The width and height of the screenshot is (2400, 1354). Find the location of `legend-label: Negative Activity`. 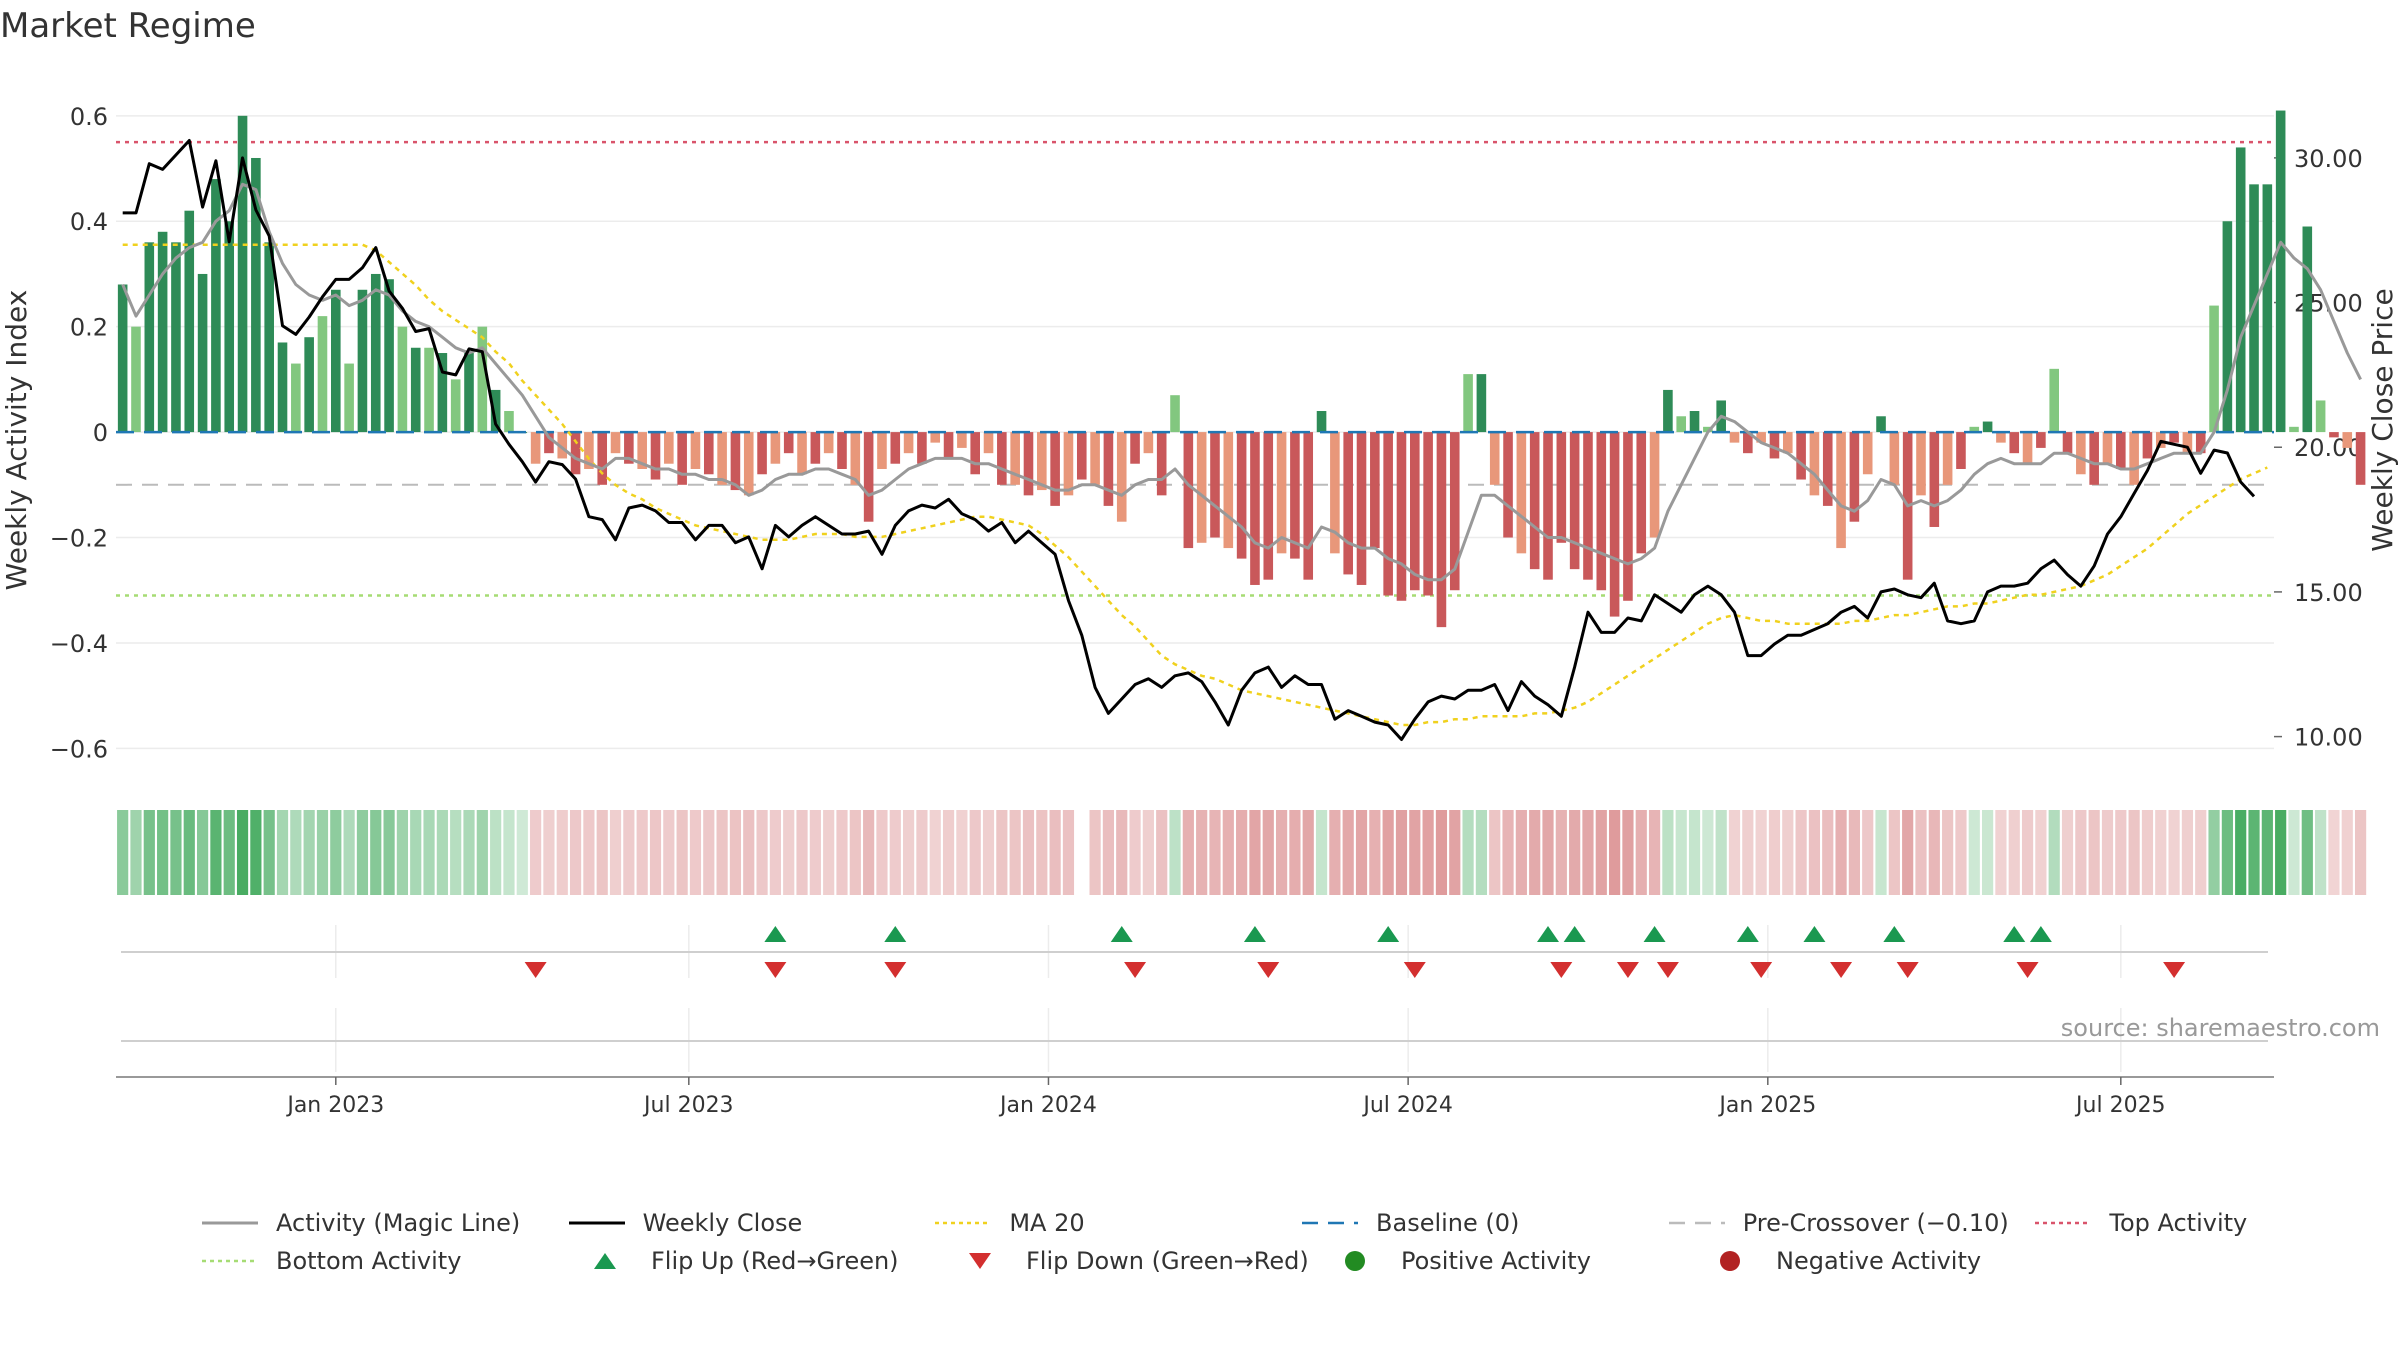

legend-label: Negative Activity is located at coordinates (1879, 1261).